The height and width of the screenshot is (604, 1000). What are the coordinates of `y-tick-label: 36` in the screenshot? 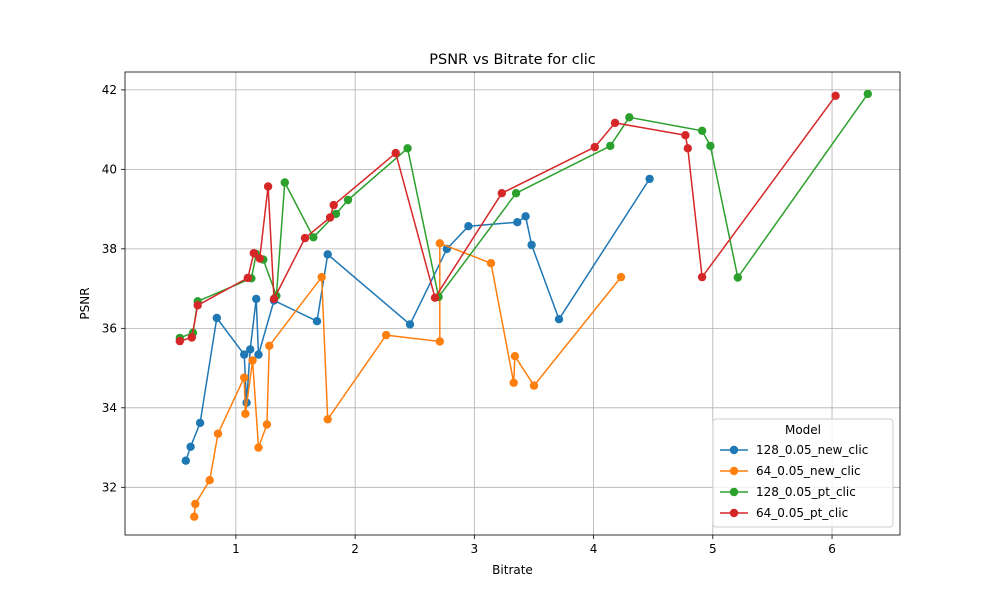 It's located at (109, 328).